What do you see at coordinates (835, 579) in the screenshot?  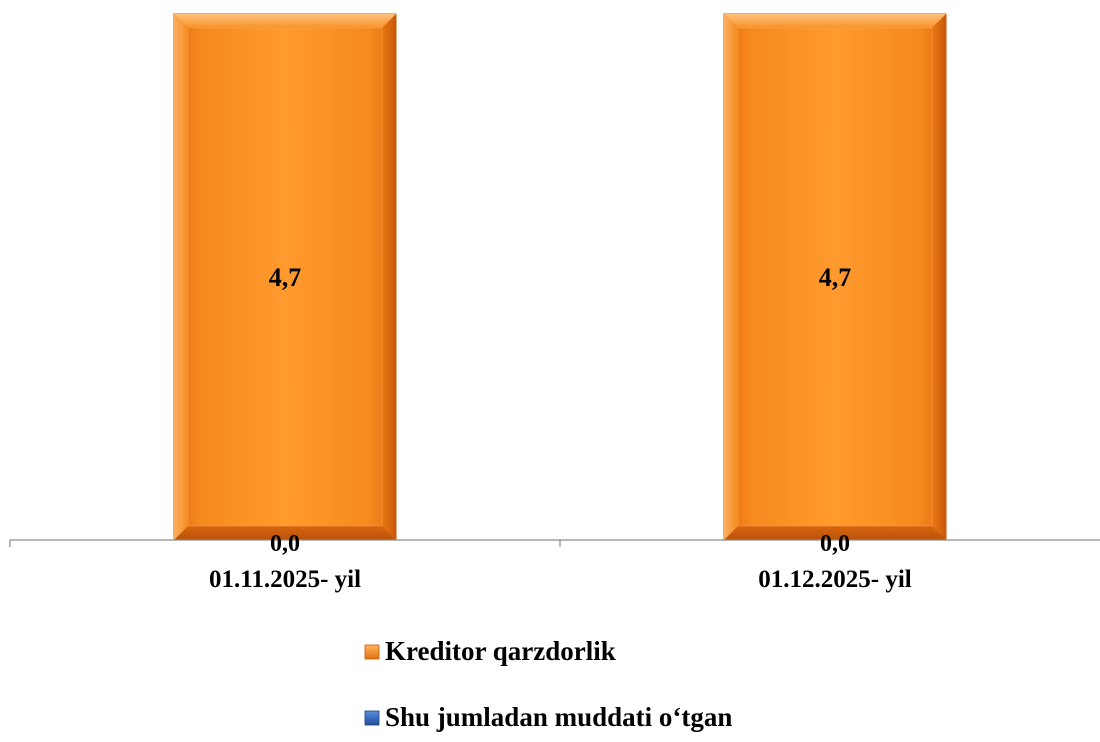 I see `category-label: 01.12.2025- yil` at bounding box center [835, 579].